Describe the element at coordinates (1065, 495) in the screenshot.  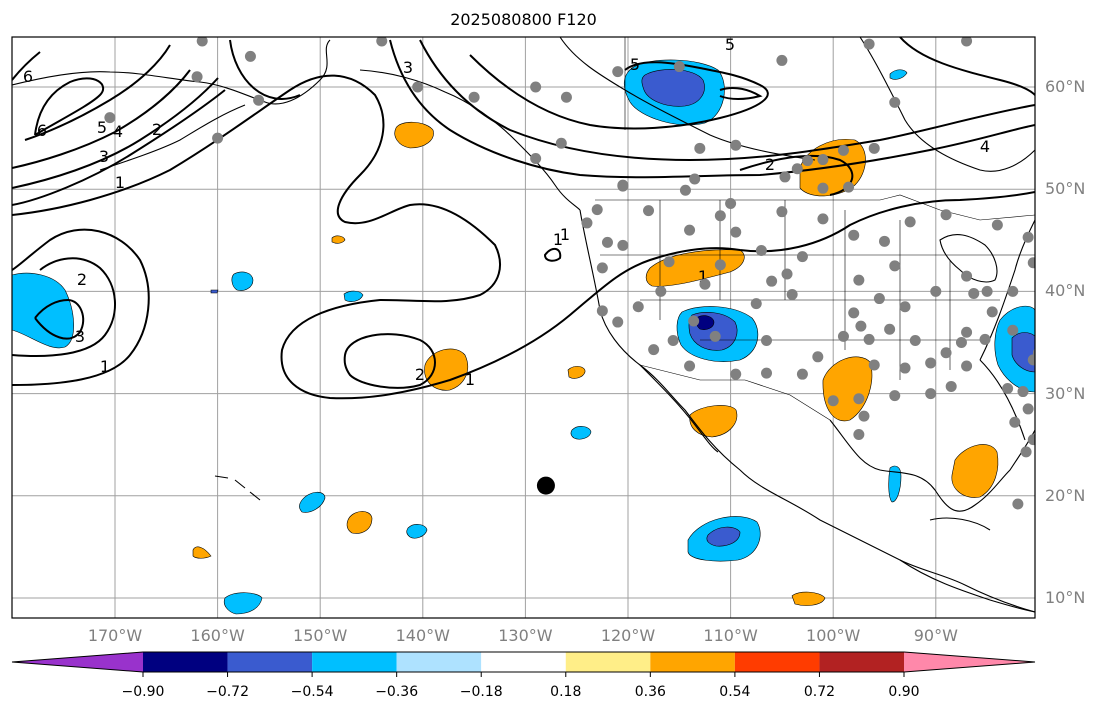
I see `lat-label: 20°N` at that location.